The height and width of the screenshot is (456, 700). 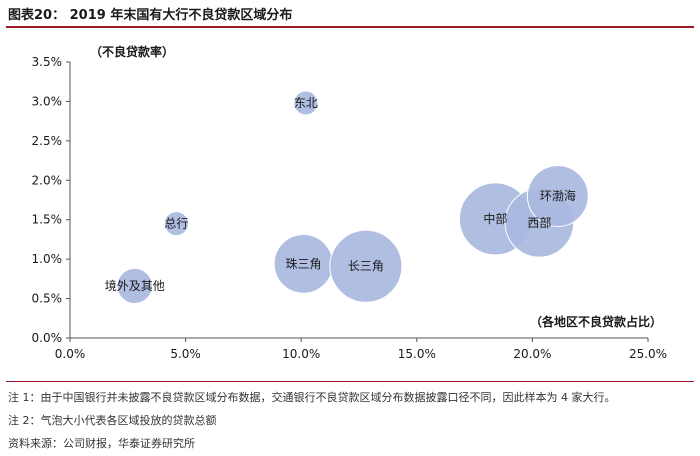 I want to click on y-tick-label: 3.0%, so click(x=47, y=101).